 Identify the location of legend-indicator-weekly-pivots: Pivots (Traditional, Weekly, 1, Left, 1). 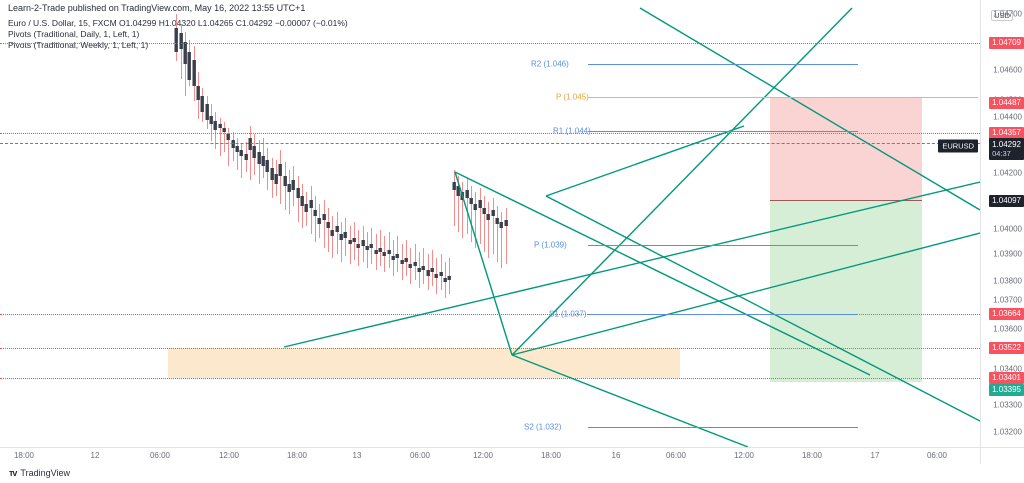
(78, 45).